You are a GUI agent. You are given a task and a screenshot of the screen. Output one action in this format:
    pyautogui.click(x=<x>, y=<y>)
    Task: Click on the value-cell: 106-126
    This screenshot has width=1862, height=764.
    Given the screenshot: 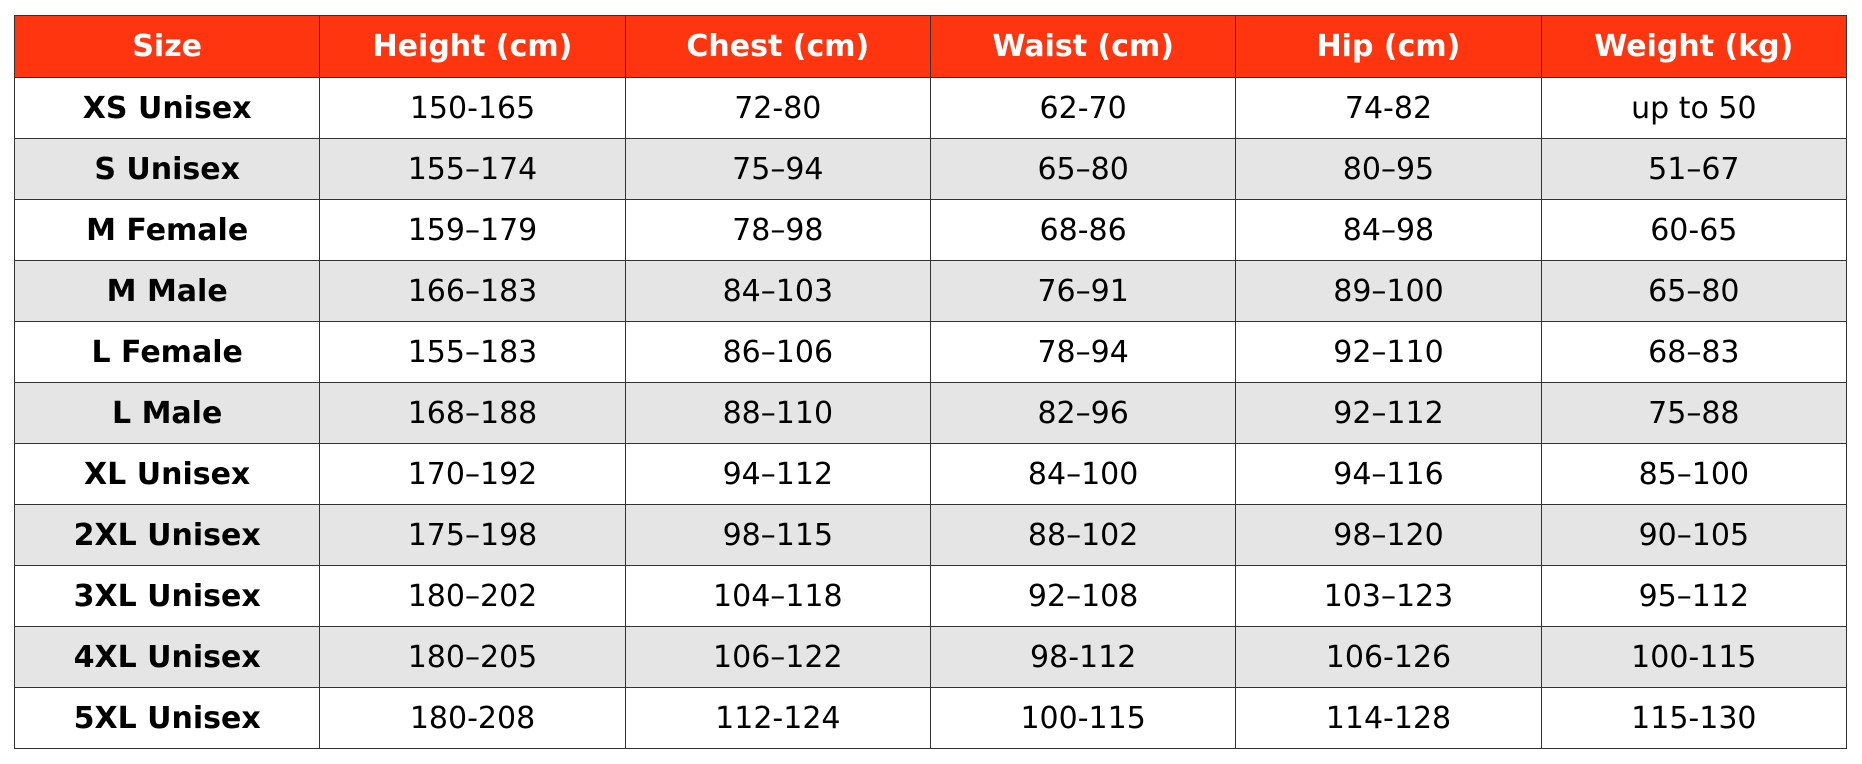 What is the action you would take?
    pyautogui.click(x=1388, y=657)
    